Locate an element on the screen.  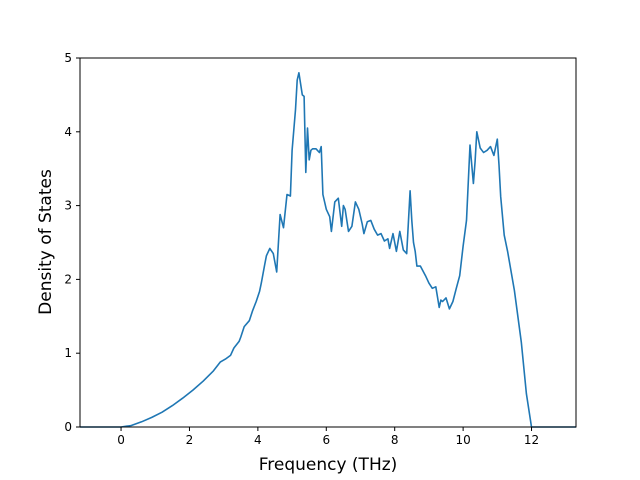
x-tick-label: 0 is located at coordinates (121, 440).